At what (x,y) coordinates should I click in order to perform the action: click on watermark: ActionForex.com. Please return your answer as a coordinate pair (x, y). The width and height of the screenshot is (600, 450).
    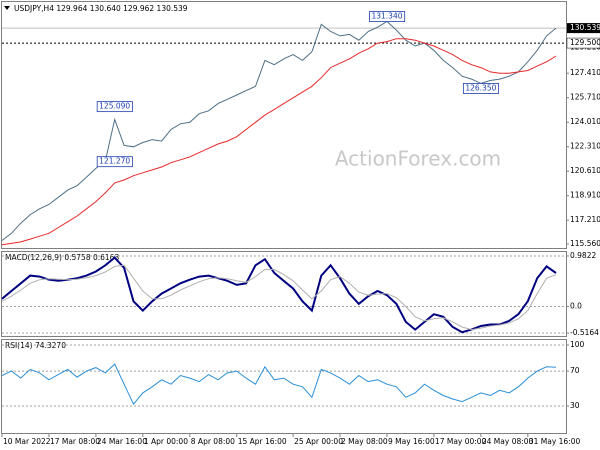
    Looking at the image, I should click on (418, 159).